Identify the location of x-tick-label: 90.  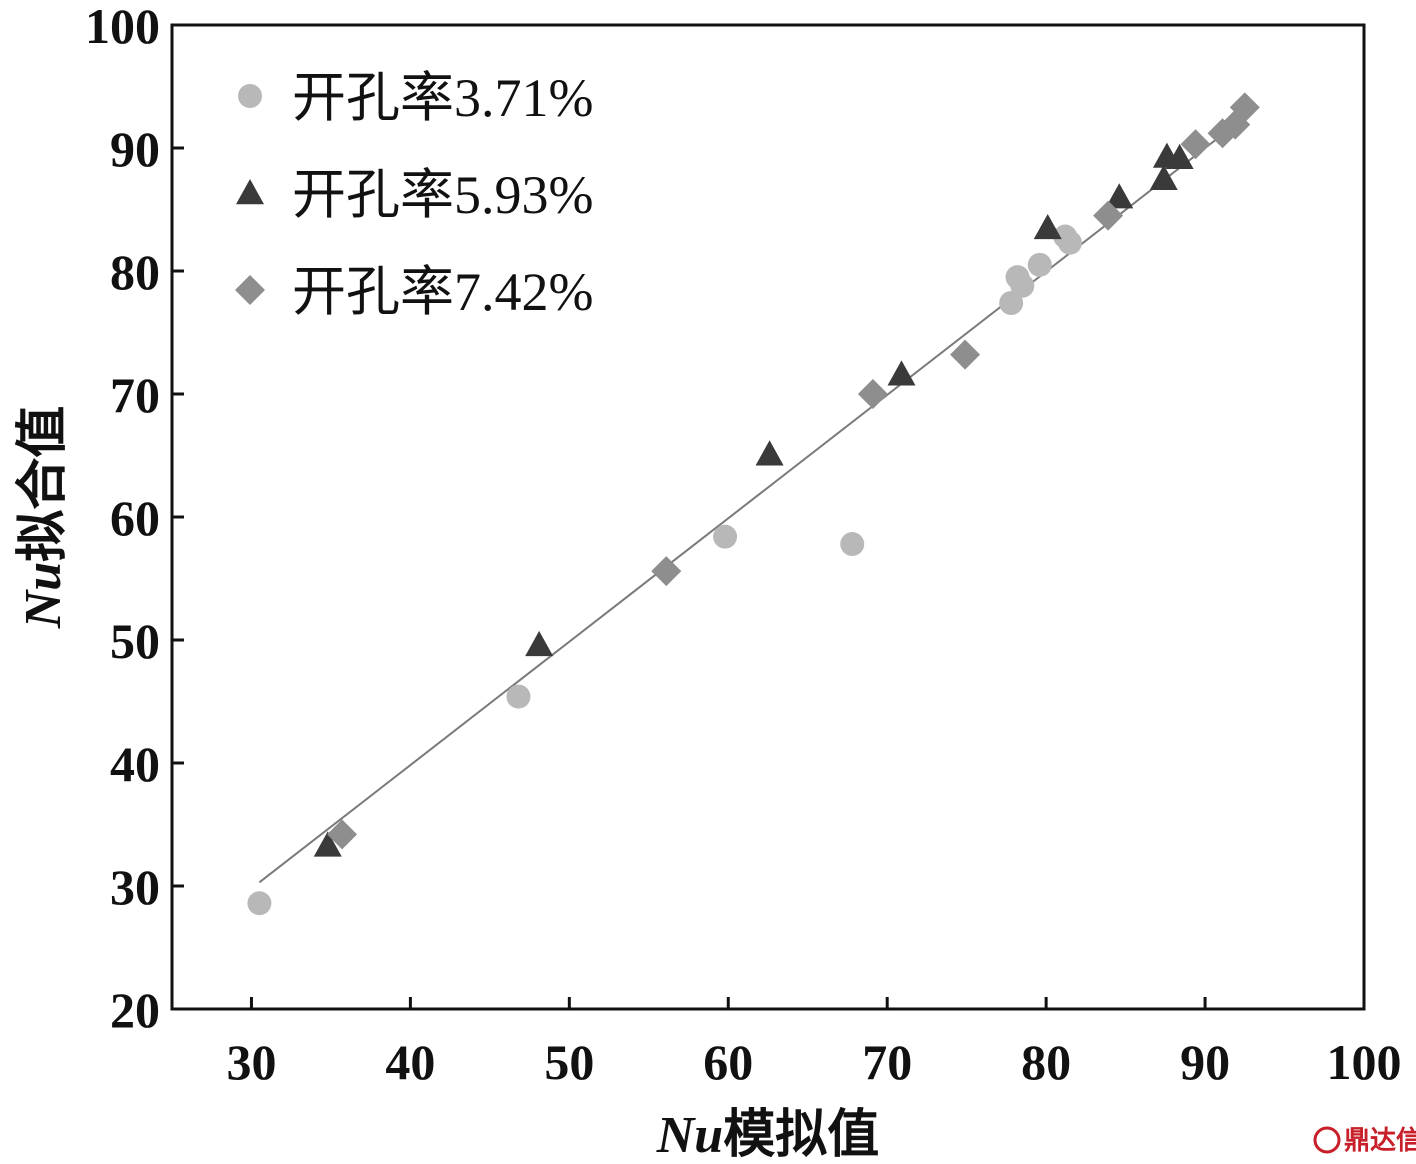
(1205, 1062).